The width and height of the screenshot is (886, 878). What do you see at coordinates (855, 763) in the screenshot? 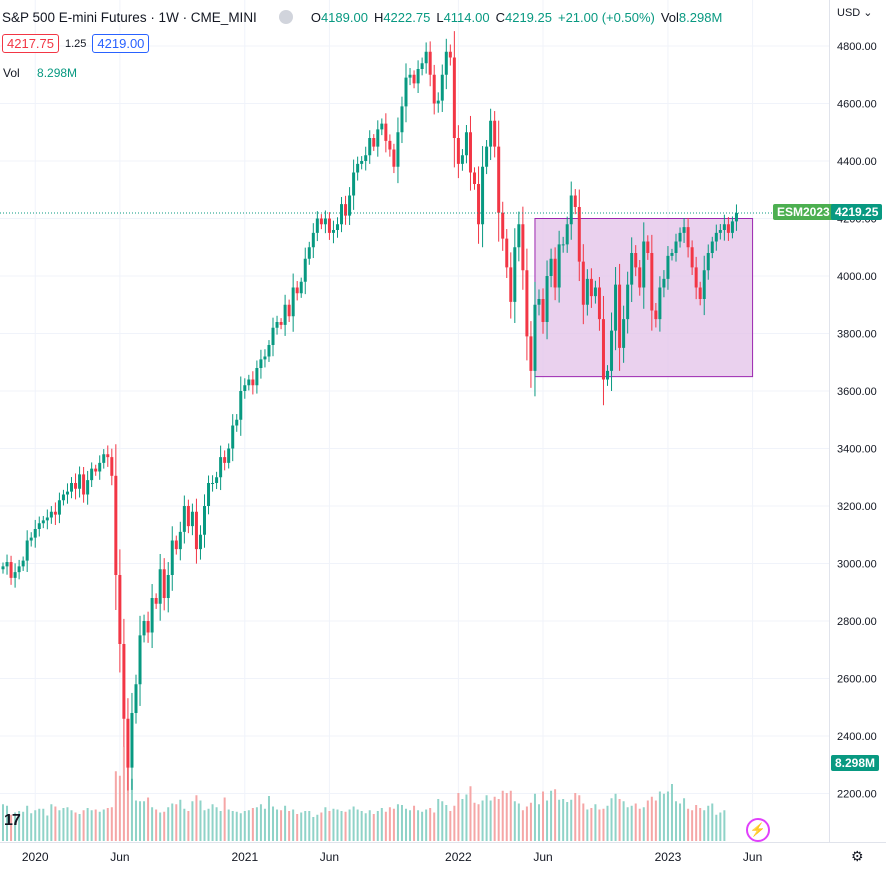
I see `volume-tag: 8.298M` at bounding box center [855, 763].